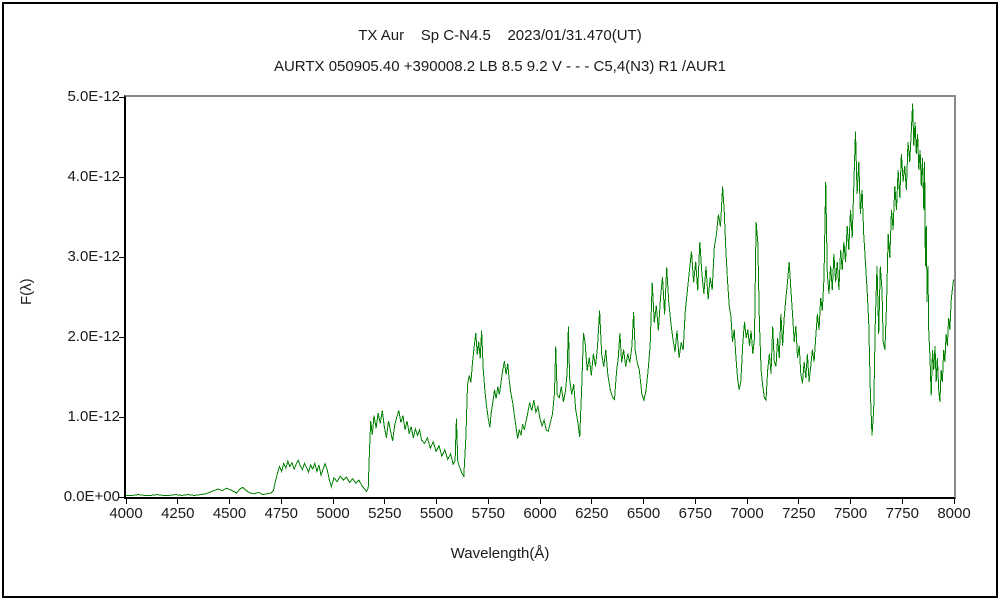 The image size is (1000, 600). Describe the element at coordinates (695, 513) in the screenshot. I see `x-tick-label: 6750` at that location.